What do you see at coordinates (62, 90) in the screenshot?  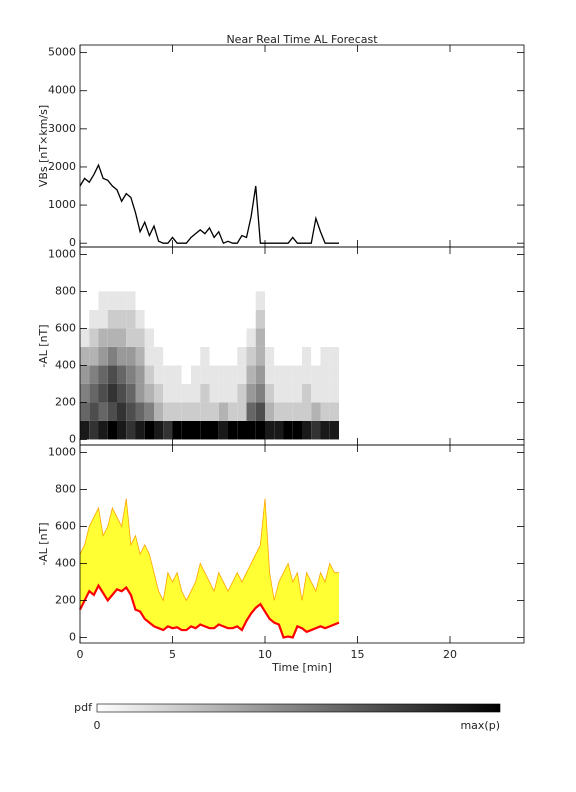 I see `y-tick-label: 4000` at bounding box center [62, 90].